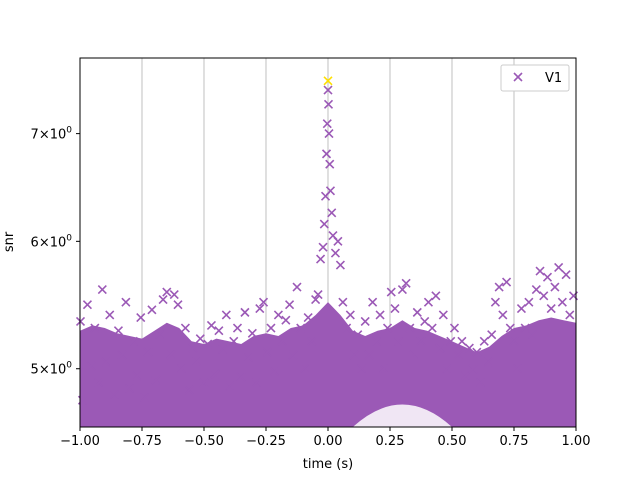  I want to click on x-axis-ticks: −1.00 −0.75 −0.50 −0.25 0.00 0.25 0.50 0.75 1.00, so click(325, 438).